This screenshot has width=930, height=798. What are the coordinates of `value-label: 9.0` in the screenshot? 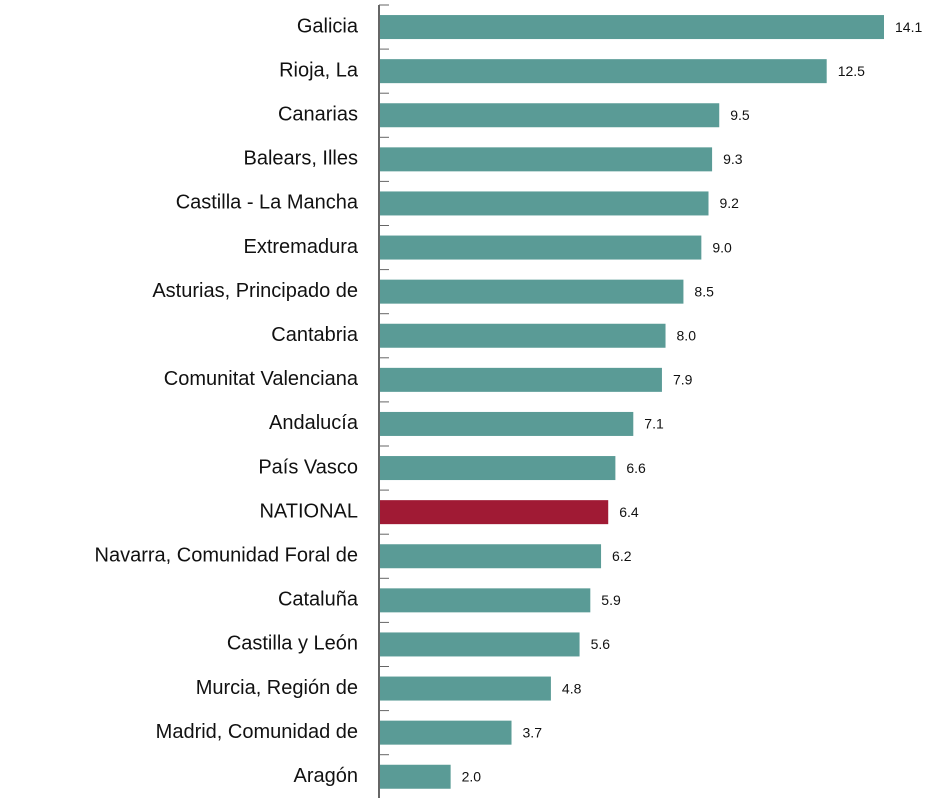 It's located at (722, 247).